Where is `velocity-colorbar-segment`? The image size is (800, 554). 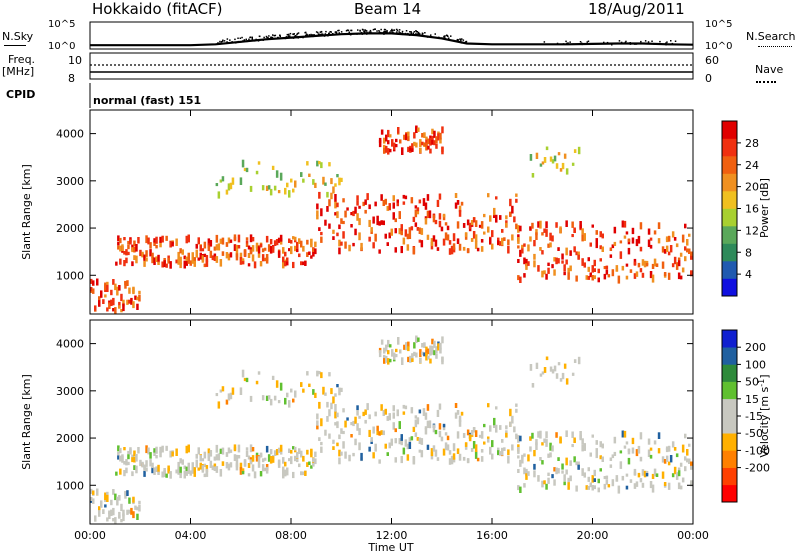
velocity-colorbar-segment is located at coordinates (729, 339).